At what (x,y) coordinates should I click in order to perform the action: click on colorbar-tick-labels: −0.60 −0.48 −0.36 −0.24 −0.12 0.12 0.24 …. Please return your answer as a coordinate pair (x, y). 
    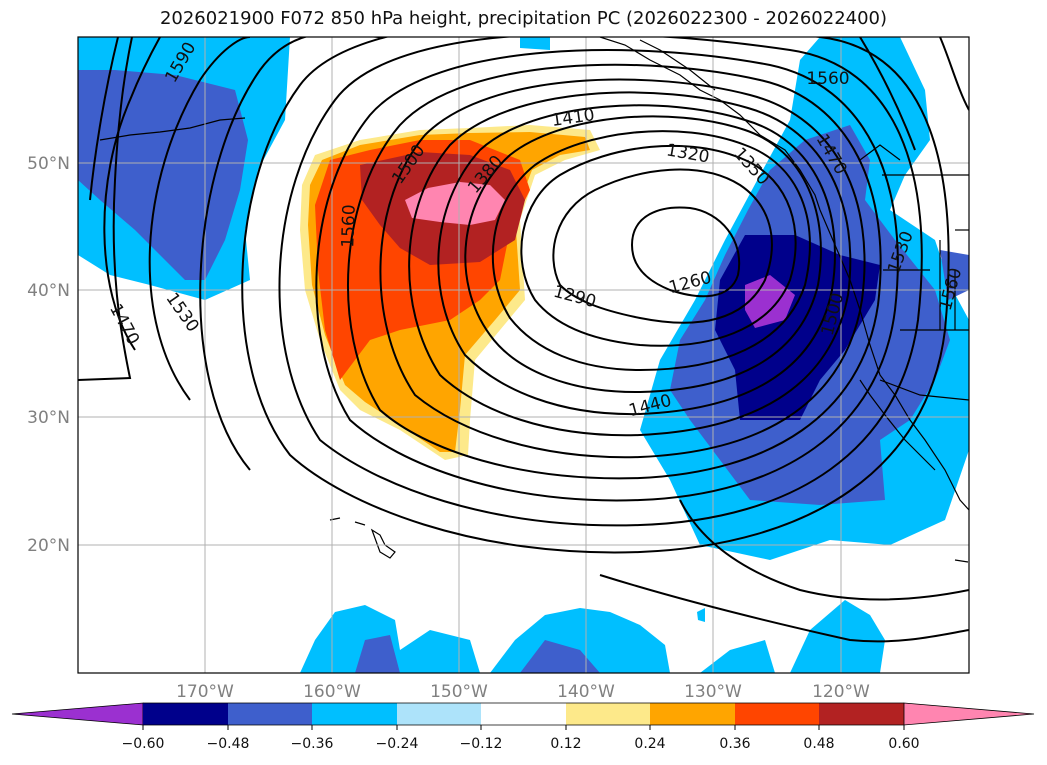
    Looking at the image, I should click on (521, 744).